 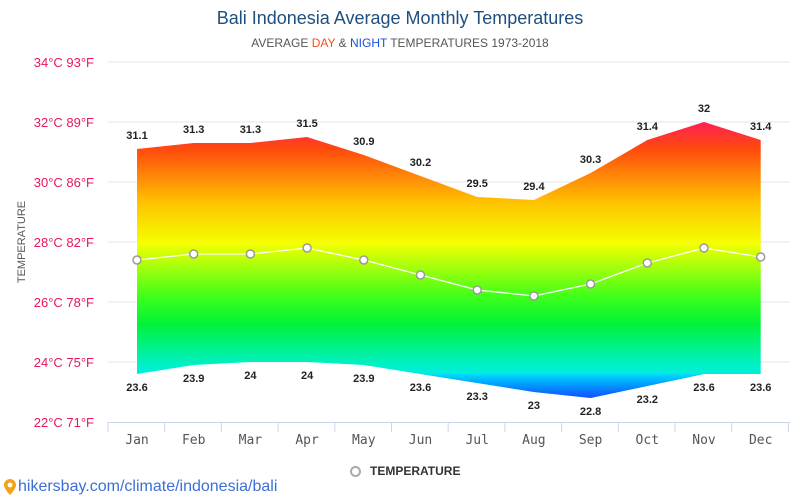 What do you see at coordinates (704, 440) in the screenshot?
I see `x-tick-label: Nov` at bounding box center [704, 440].